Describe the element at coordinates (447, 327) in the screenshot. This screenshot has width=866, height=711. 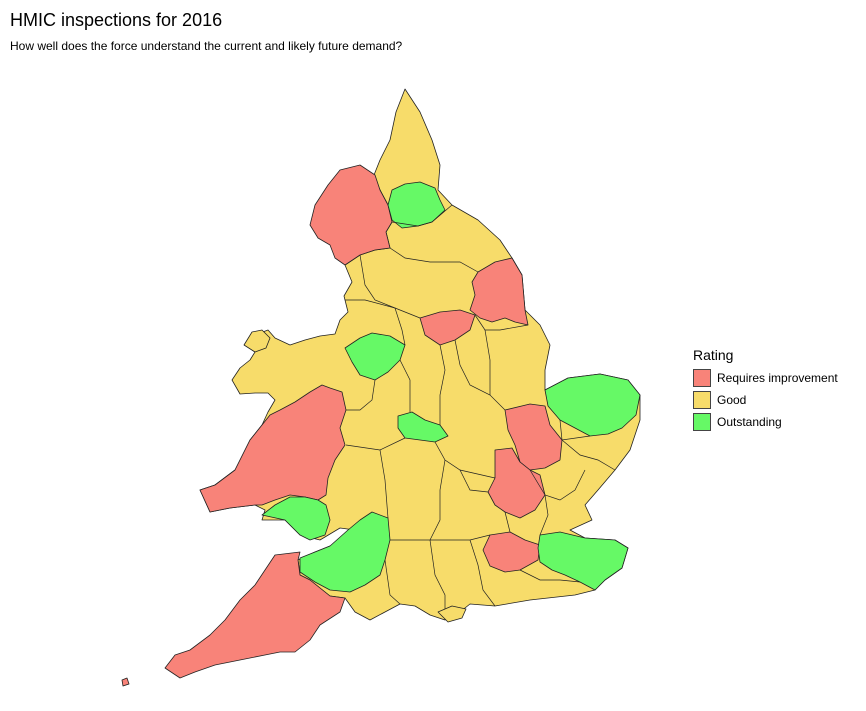
I see `region-south-yorkshire` at that location.